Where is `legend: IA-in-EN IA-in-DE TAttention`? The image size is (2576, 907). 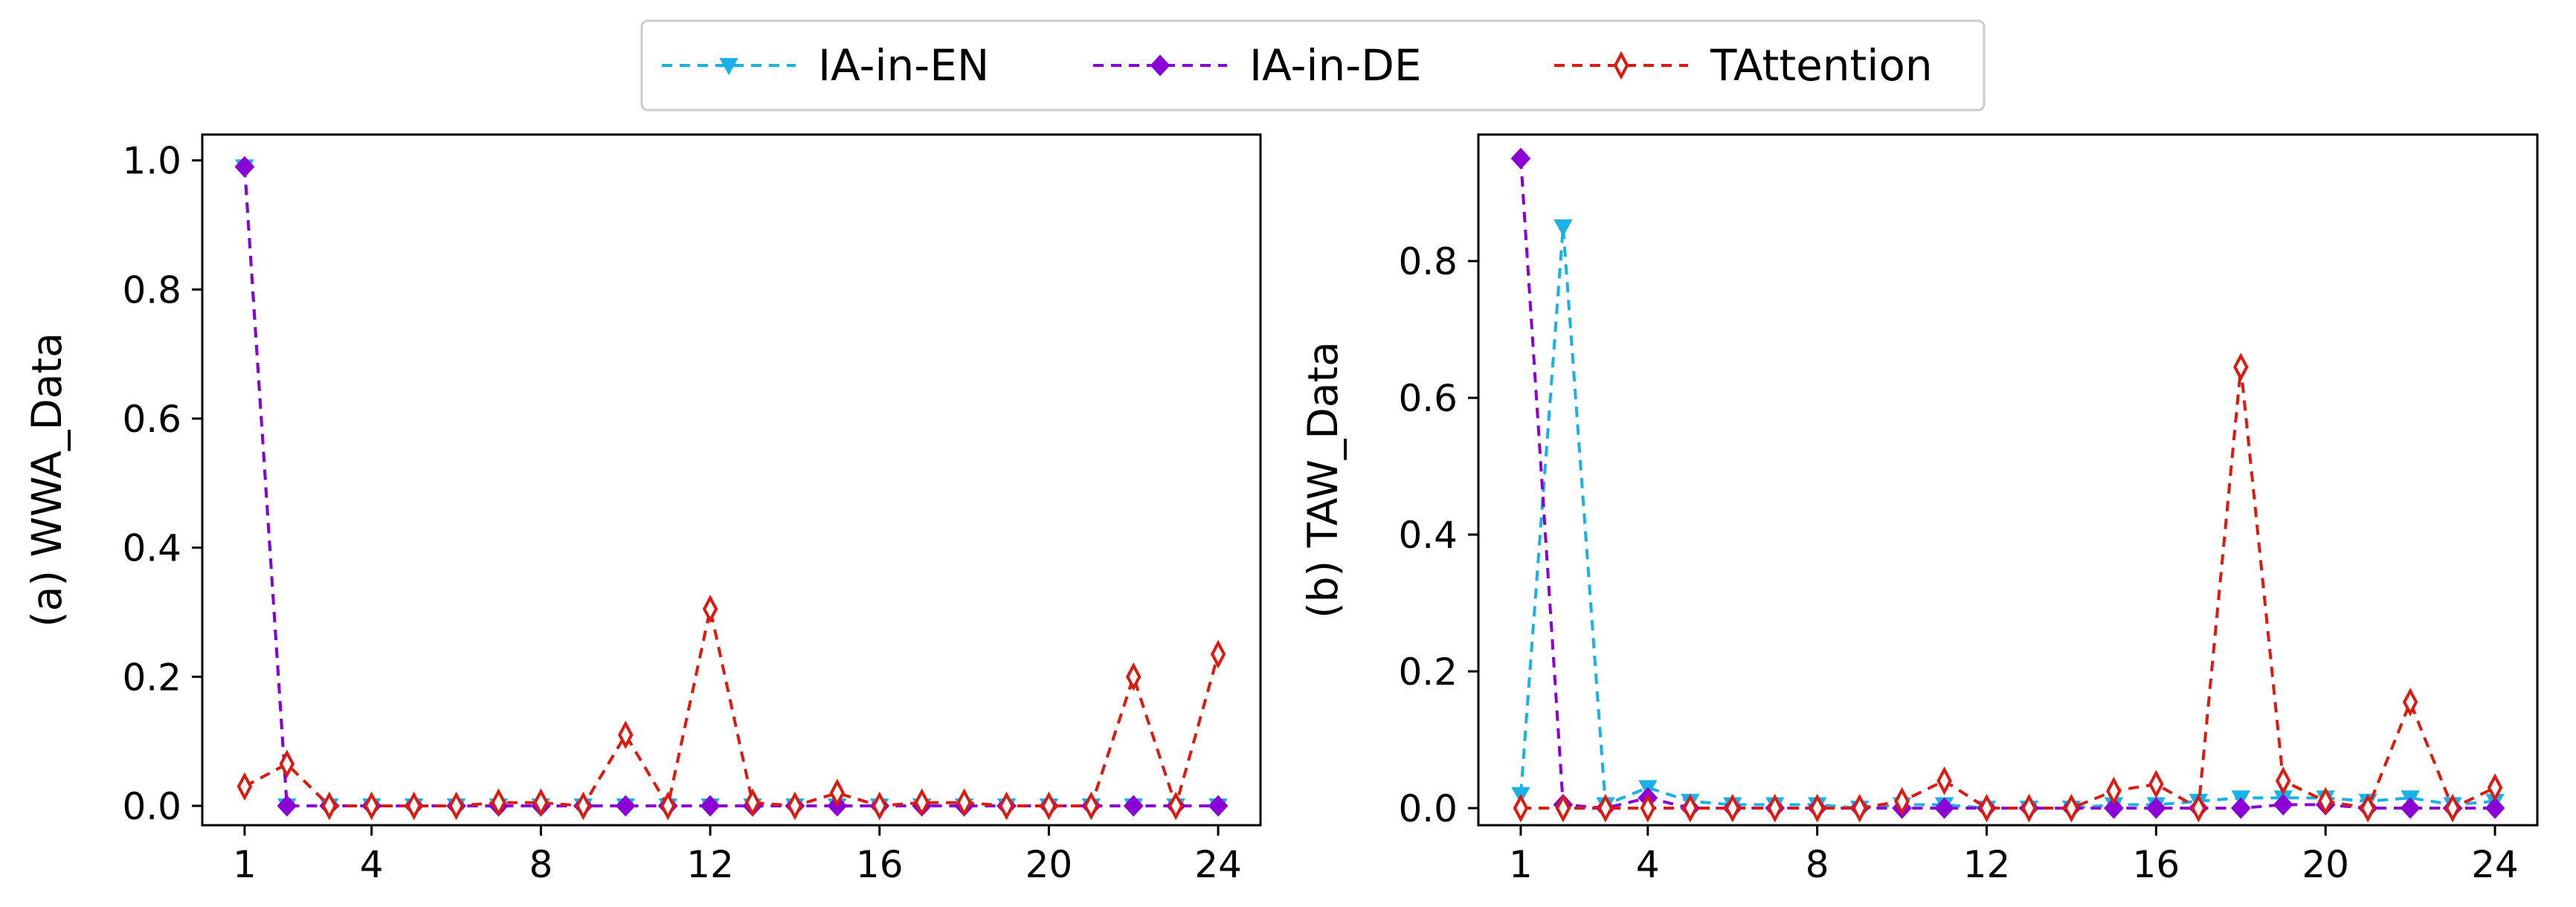 legend: IA-in-EN IA-in-DE TAttention is located at coordinates (1313, 65).